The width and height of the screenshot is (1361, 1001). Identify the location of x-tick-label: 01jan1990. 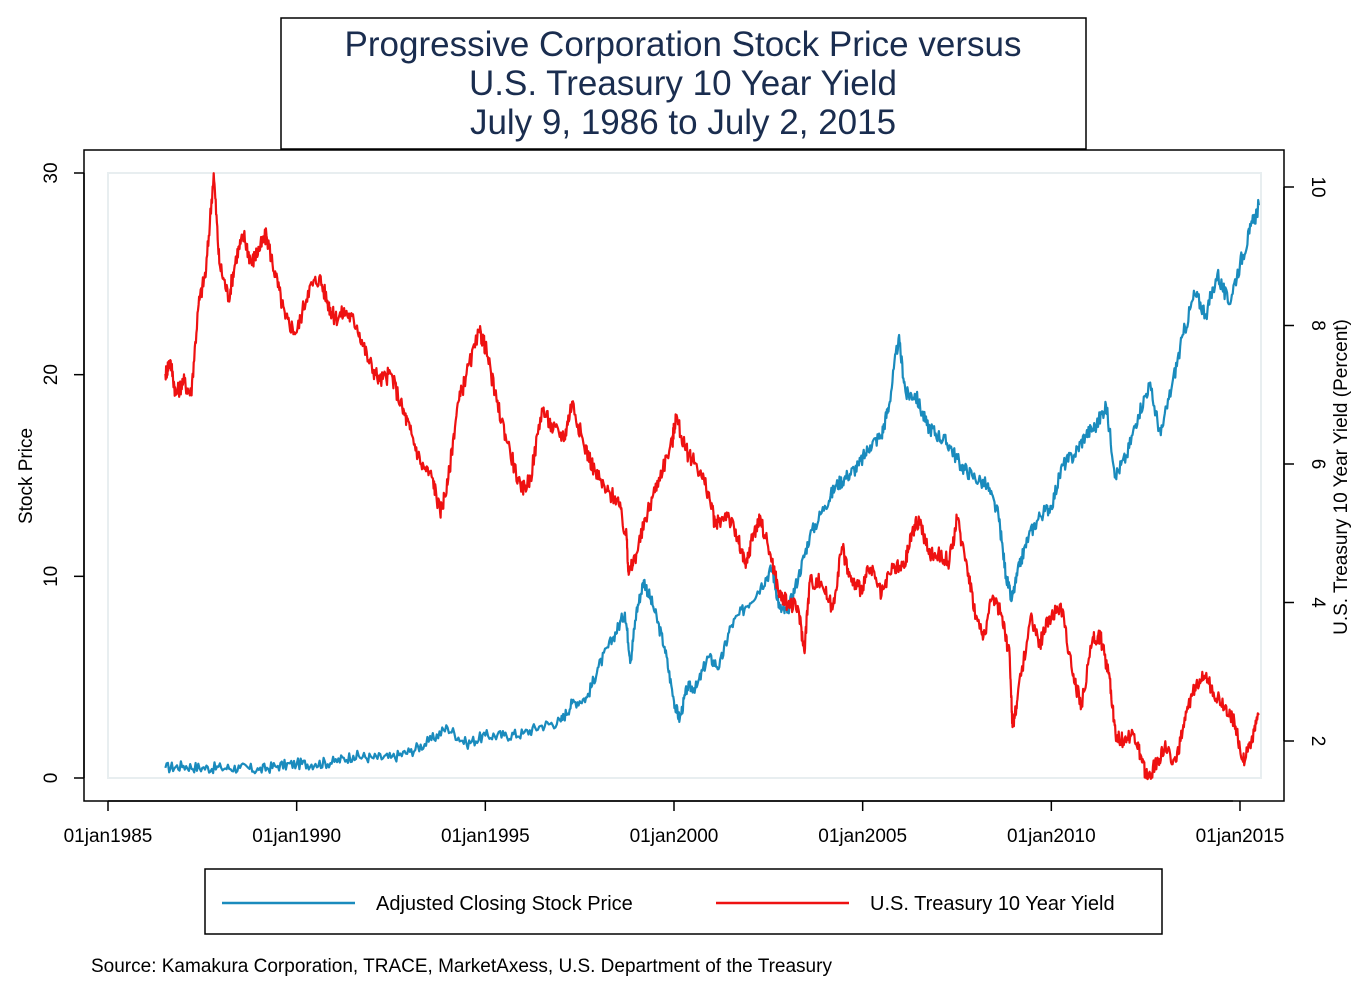
(296, 836).